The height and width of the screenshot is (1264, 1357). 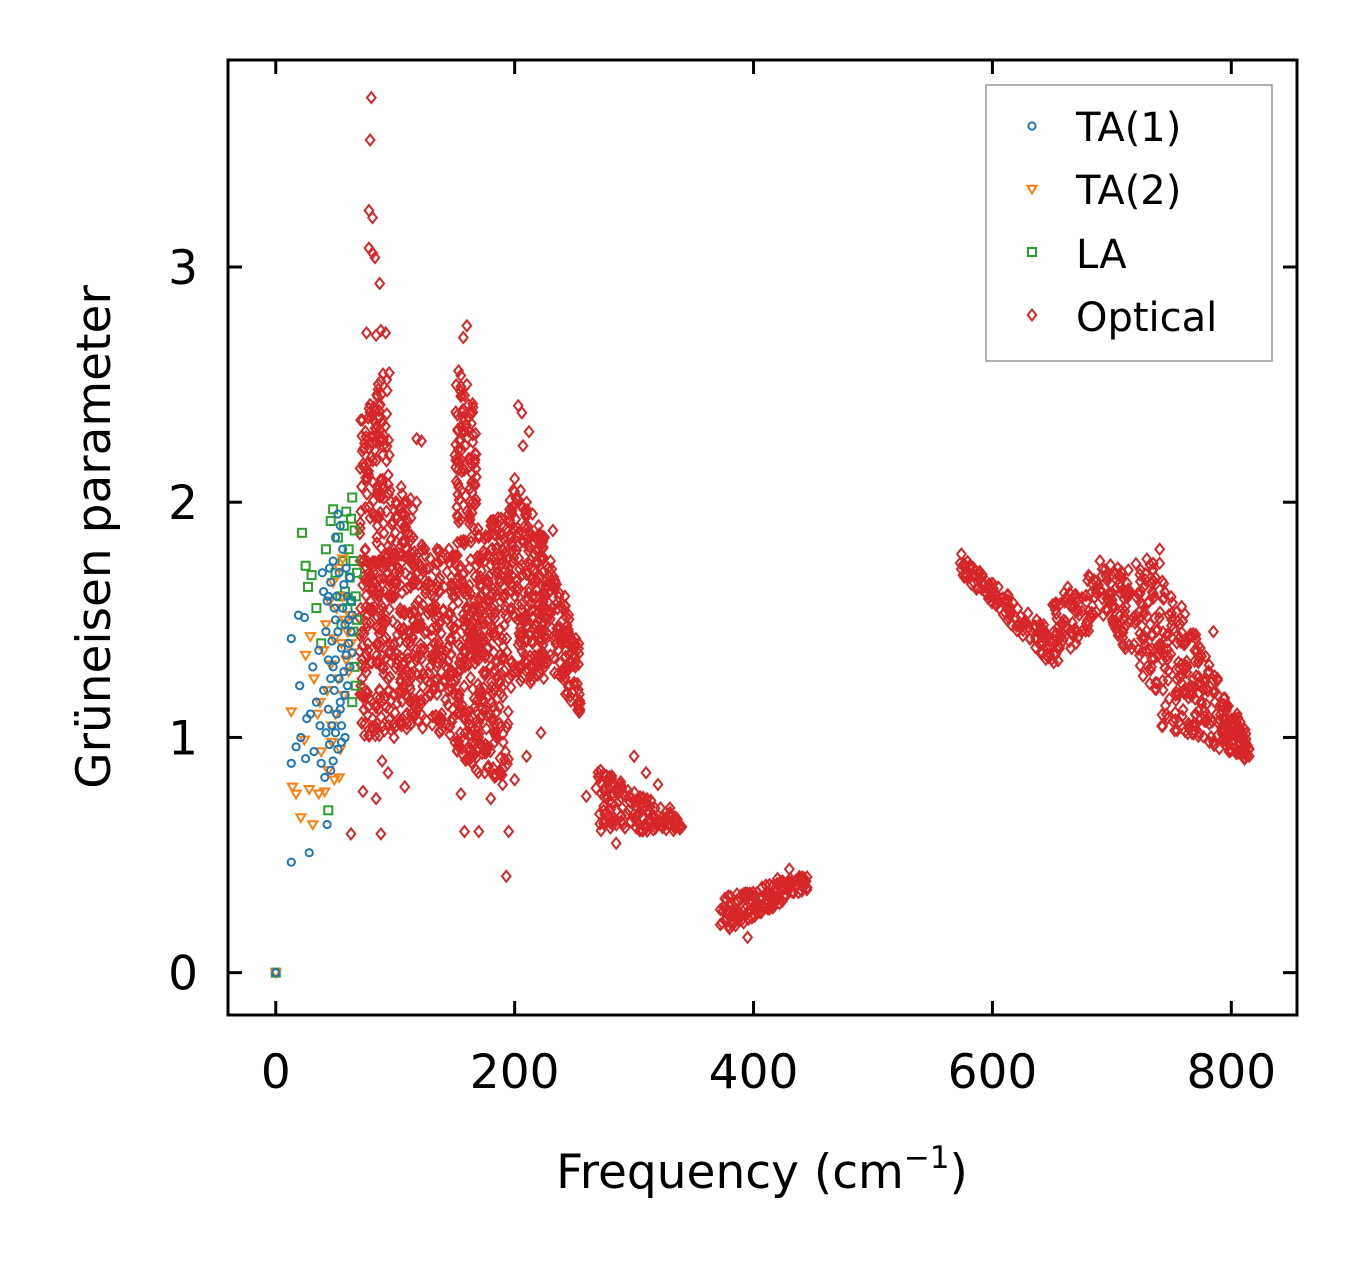 What do you see at coordinates (183, 738) in the screenshot?
I see `y-tick-label: 1` at bounding box center [183, 738].